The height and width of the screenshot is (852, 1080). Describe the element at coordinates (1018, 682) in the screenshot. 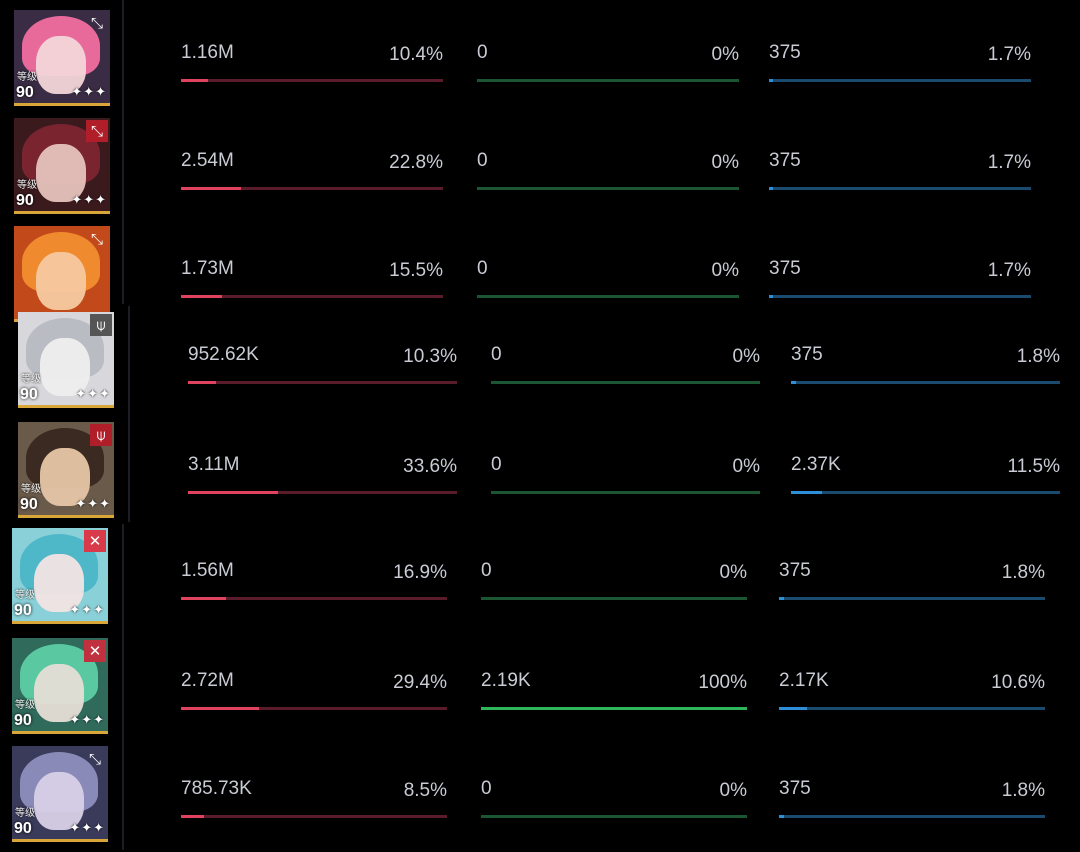

I see `shield-percent: 10.6%` at that location.